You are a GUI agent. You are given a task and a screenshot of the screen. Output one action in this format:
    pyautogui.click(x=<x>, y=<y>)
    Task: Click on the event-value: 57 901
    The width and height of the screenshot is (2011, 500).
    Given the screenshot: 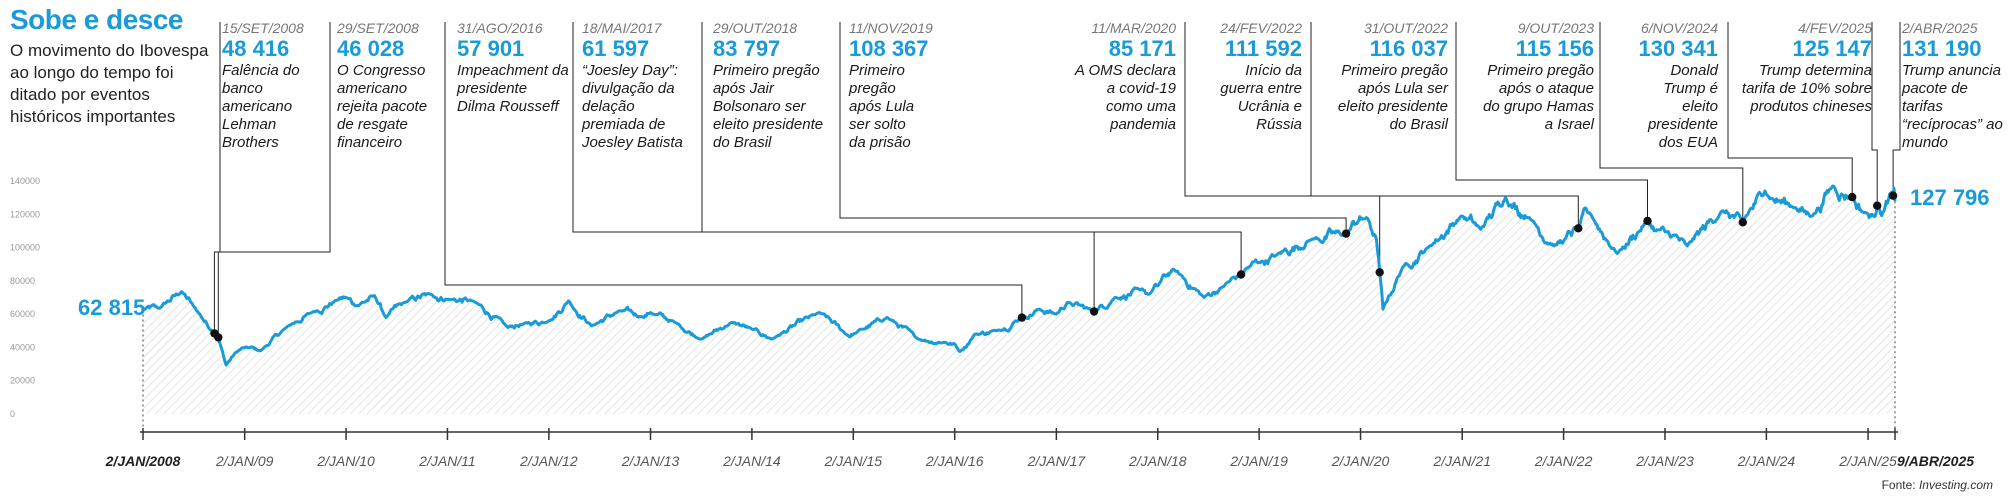 What is the action you would take?
    pyautogui.click(x=491, y=48)
    